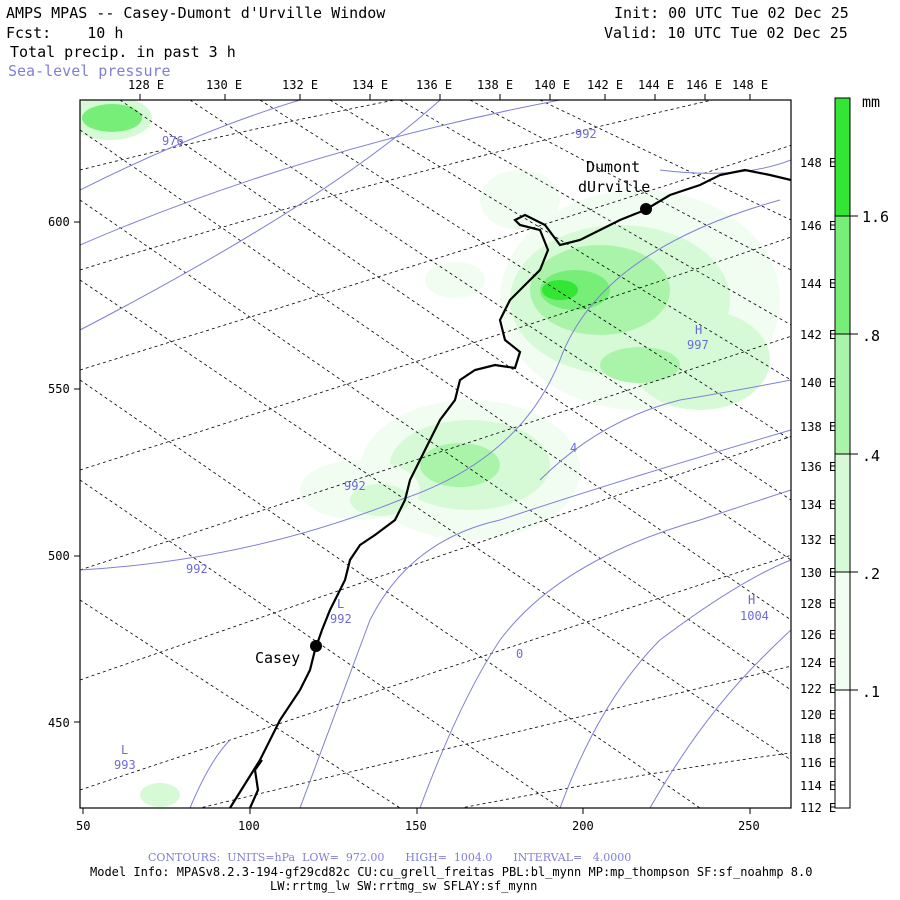 Image resolution: width=900 pixels, height=900 pixels. Describe the element at coordinates (59, 723) in the screenshot. I see `left-y-450: 450` at that location.